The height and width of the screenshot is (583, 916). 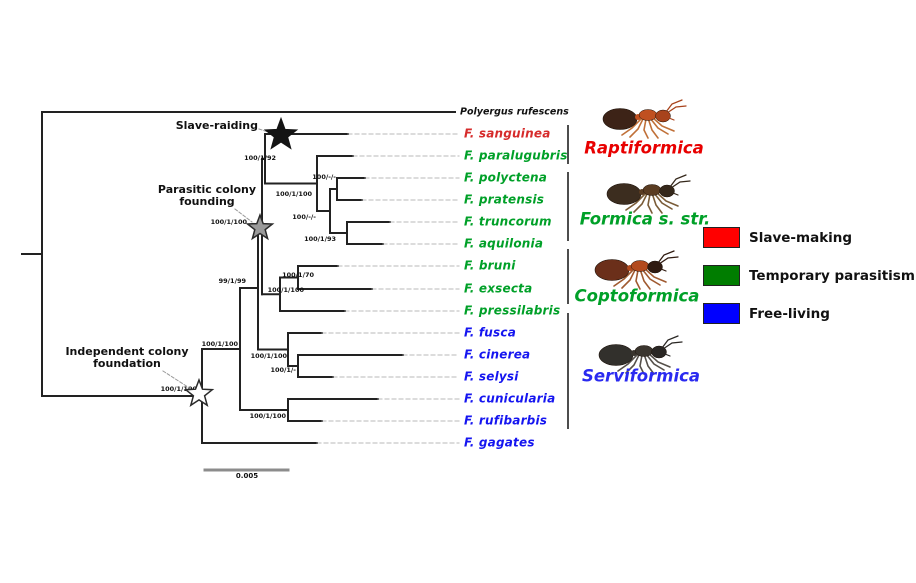 What do you see at coordinates (247, 476) in the screenshot?
I see `scale-bar-label: 0.005` at bounding box center [247, 476].